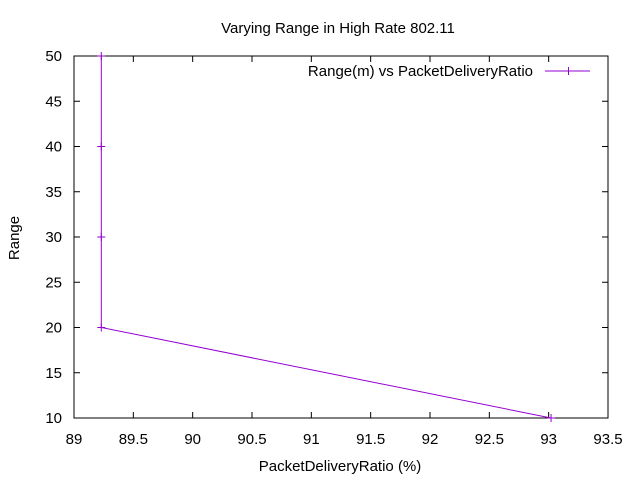 This screenshot has width=640, height=485. What do you see at coordinates (568, 71) in the screenshot?
I see `legend-marker` at bounding box center [568, 71].